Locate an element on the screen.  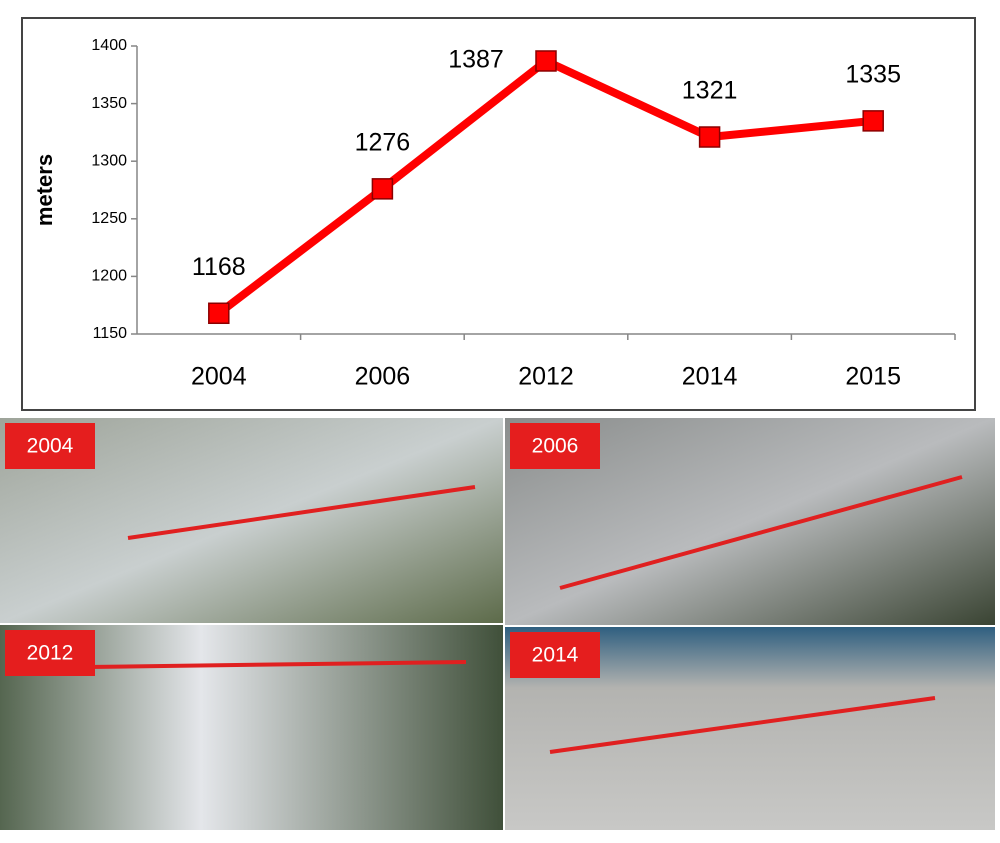
data-label: 1335 is located at coordinates (873, 74).